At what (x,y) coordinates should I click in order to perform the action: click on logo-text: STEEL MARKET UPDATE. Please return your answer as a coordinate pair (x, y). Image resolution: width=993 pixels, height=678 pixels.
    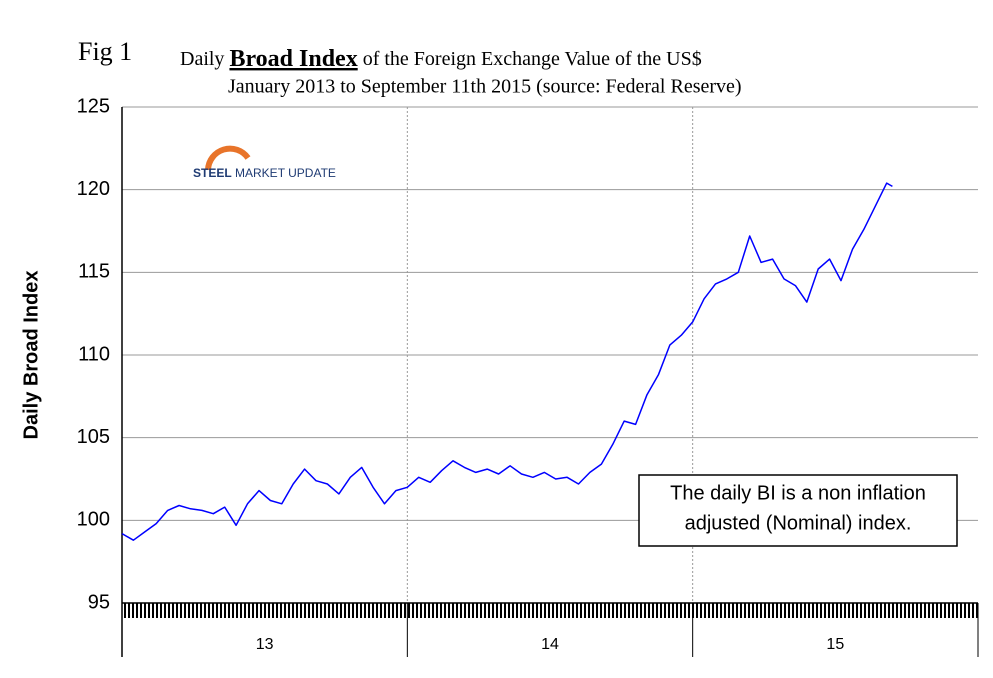
    Looking at the image, I should click on (264, 173).